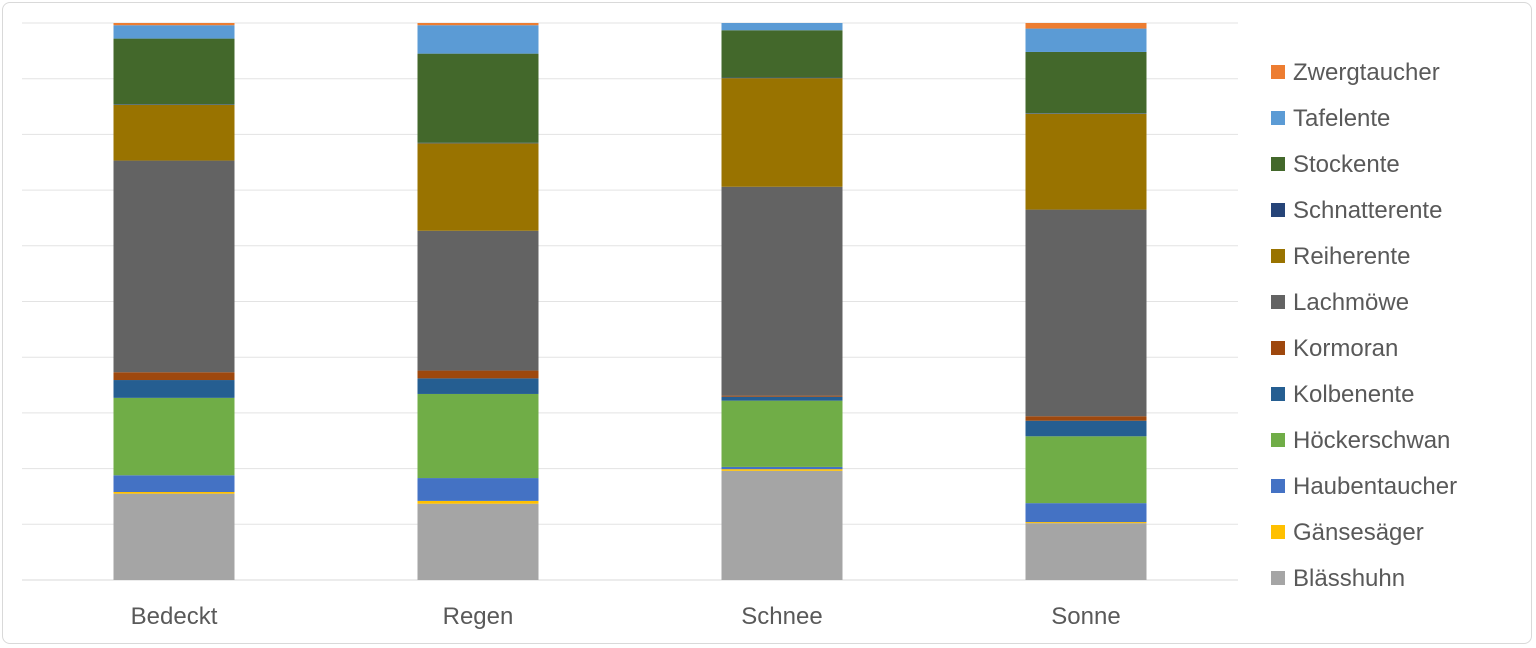 The width and height of the screenshot is (1536, 648). What do you see at coordinates (1351, 256) in the screenshot?
I see `legend-label: Reiherente` at bounding box center [1351, 256].